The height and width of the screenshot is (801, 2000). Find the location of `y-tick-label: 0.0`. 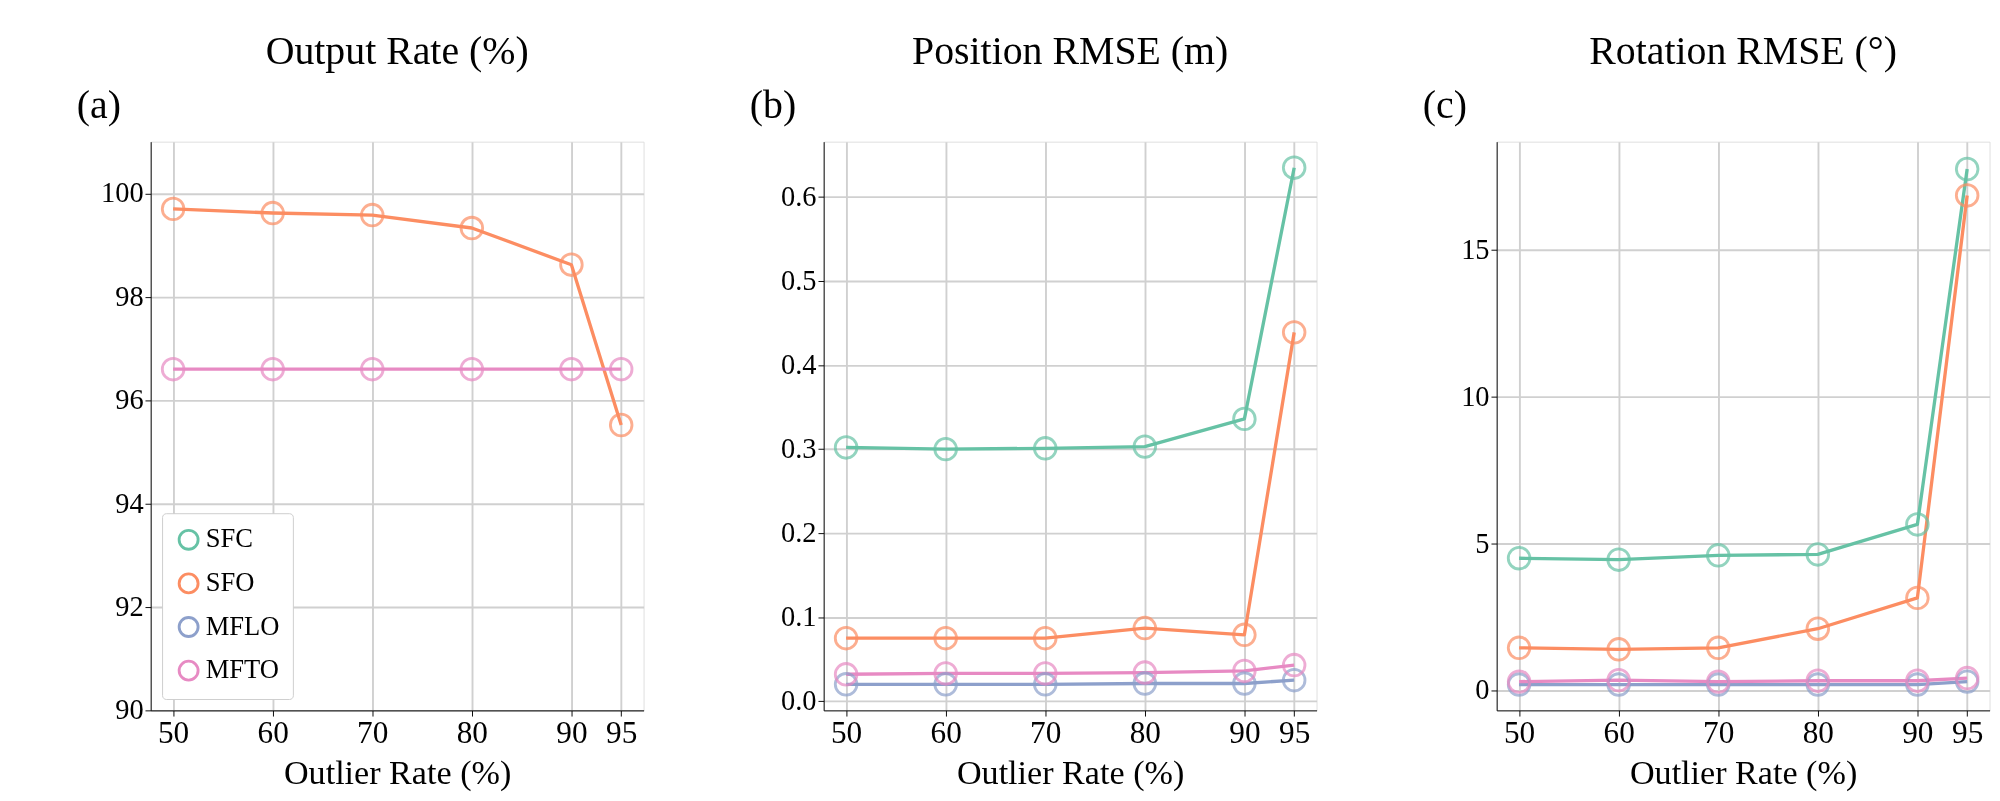

y-tick-label: 0.0 is located at coordinates (799, 701).